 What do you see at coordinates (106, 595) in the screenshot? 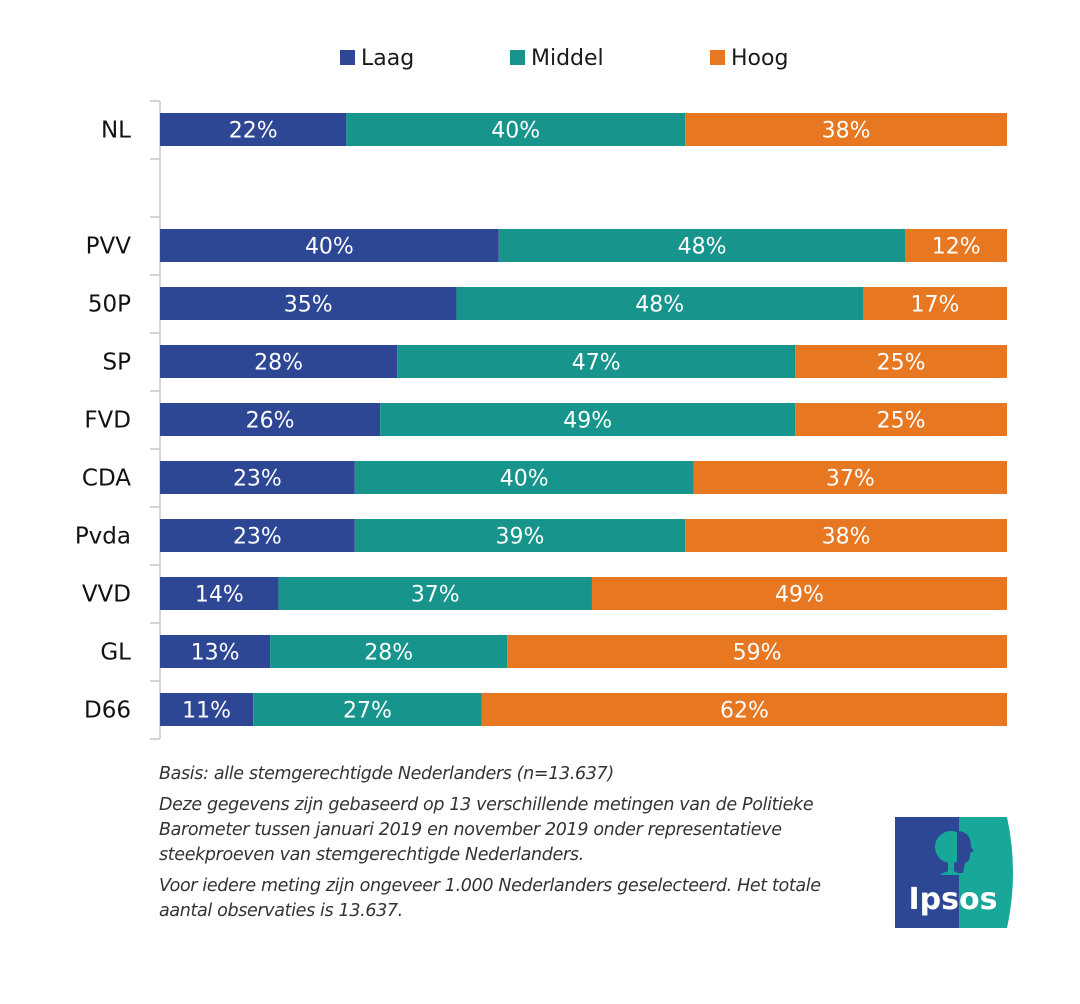
I see `category-label: VVD` at bounding box center [106, 595].